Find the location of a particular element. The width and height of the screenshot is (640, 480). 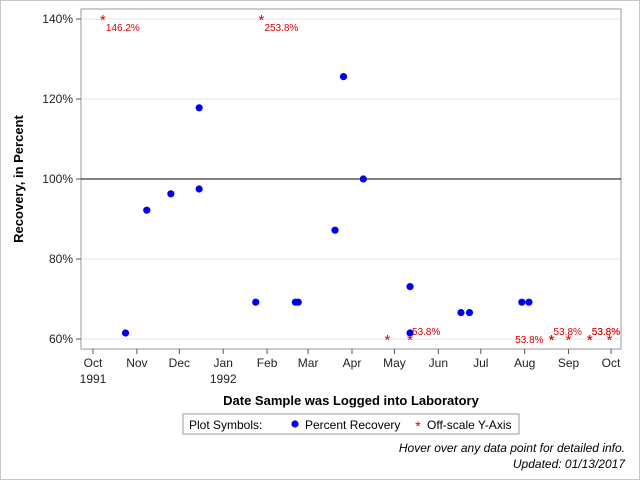

off-scale-value-label: 146.2% is located at coordinates (123, 28).